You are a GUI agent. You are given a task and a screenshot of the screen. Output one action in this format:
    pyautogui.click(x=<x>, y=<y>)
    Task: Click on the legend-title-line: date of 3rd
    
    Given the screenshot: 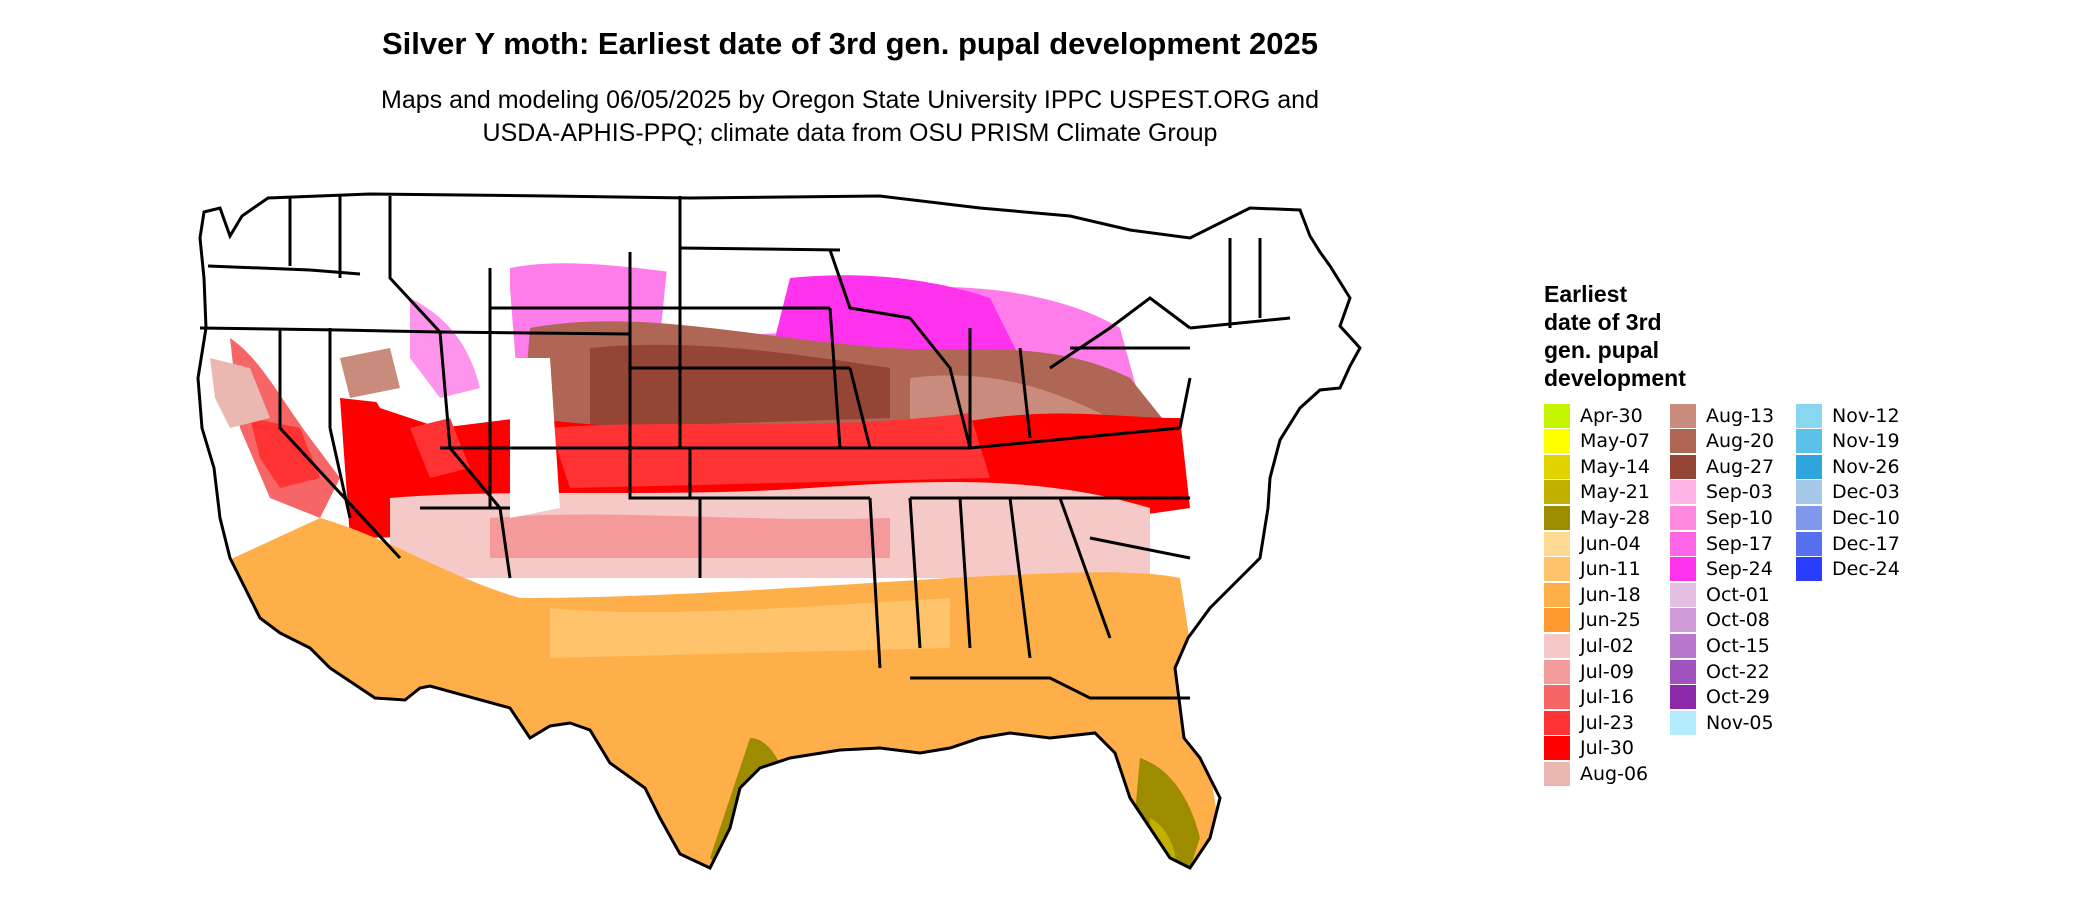 What is the action you would take?
    pyautogui.click(x=1603, y=322)
    